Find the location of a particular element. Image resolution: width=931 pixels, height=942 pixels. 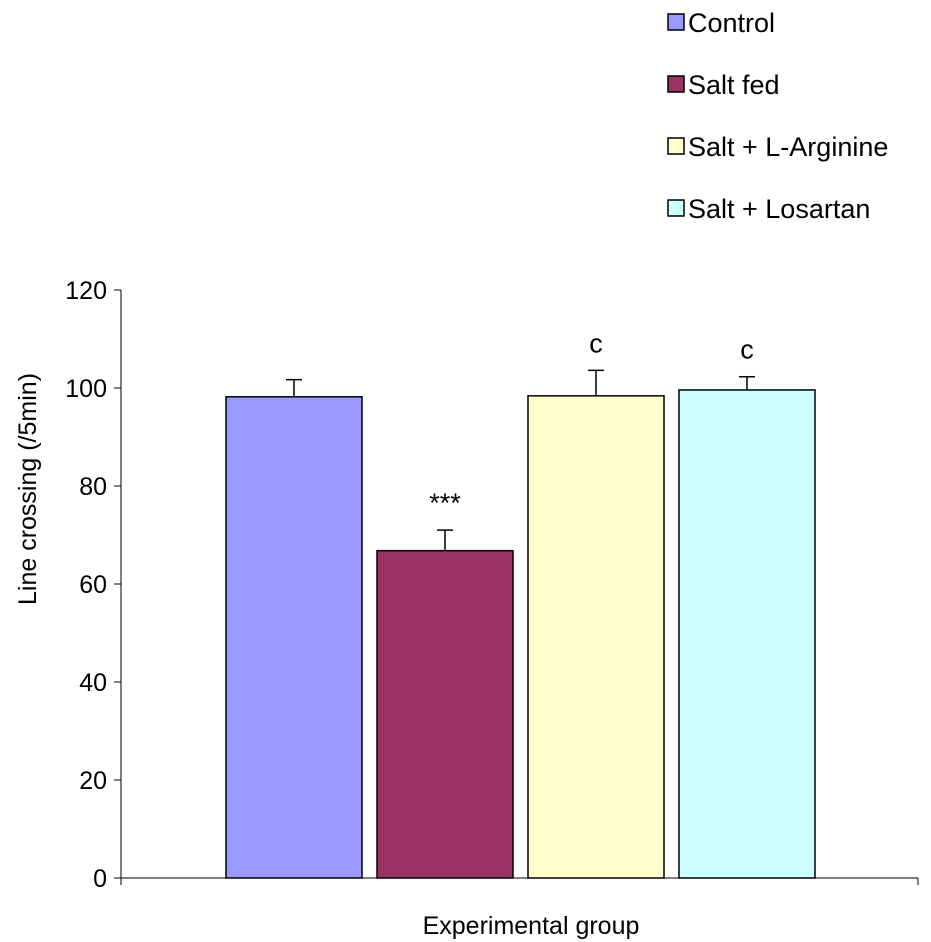

y-tick-label: 40 is located at coordinates (93, 683).